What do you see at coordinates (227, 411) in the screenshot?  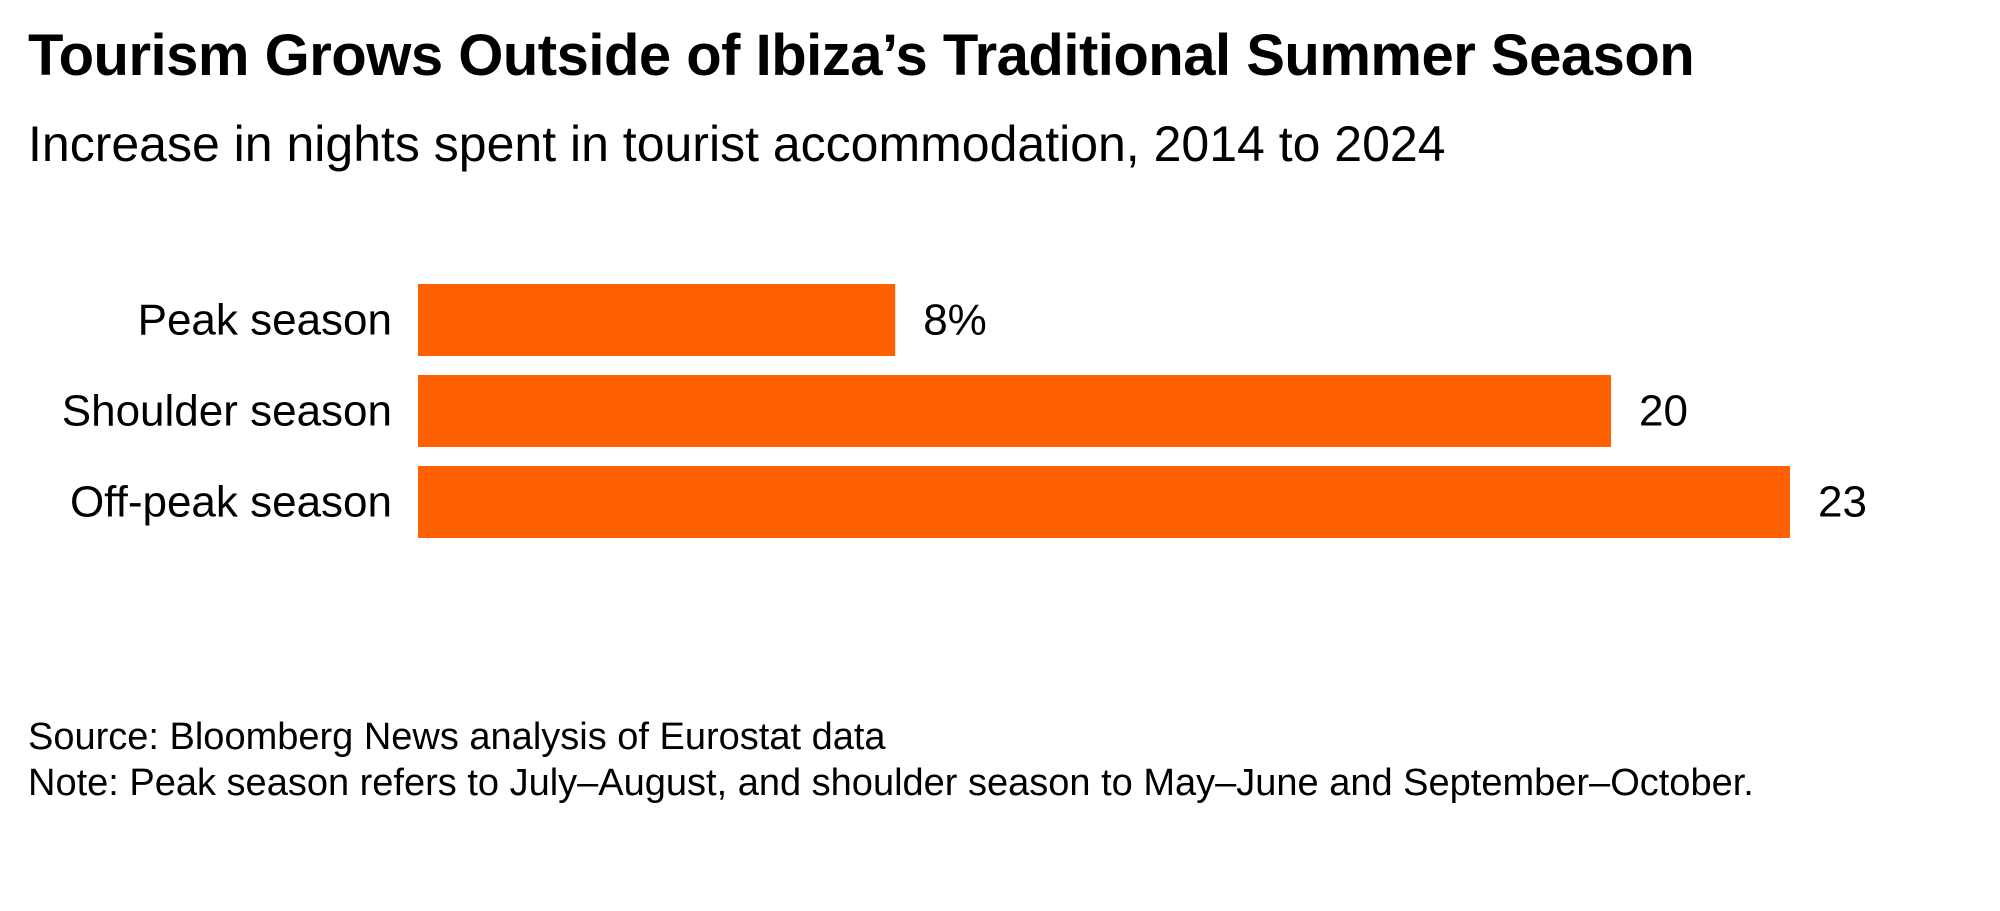 I see `category-label-shoulder-season: Shoulder season` at bounding box center [227, 411].